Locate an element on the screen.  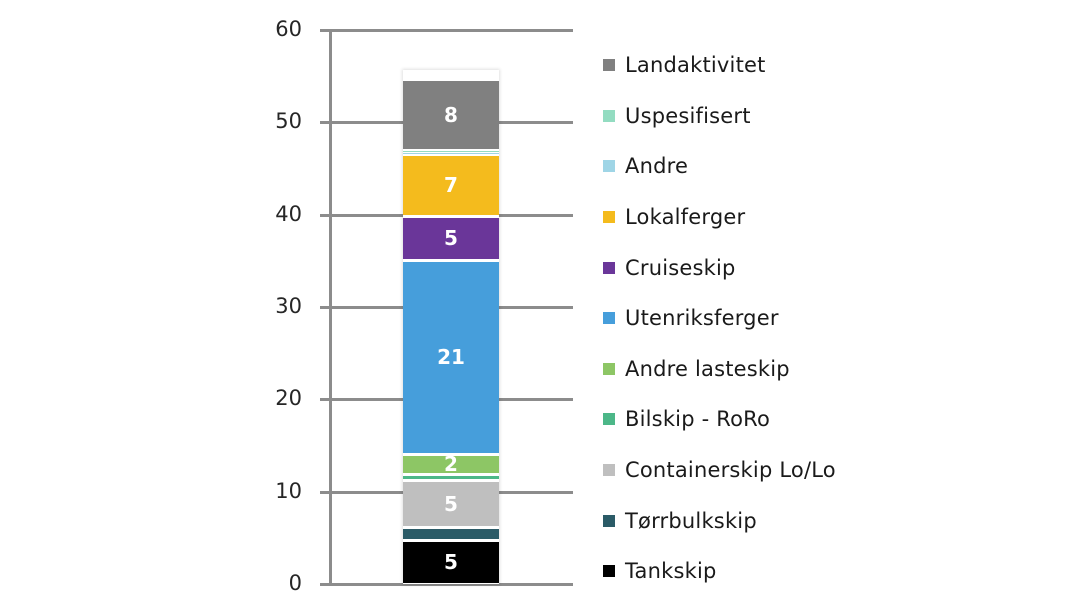
legend-label: Containerskip Lo/Lo is located at coordinates (730, 470).